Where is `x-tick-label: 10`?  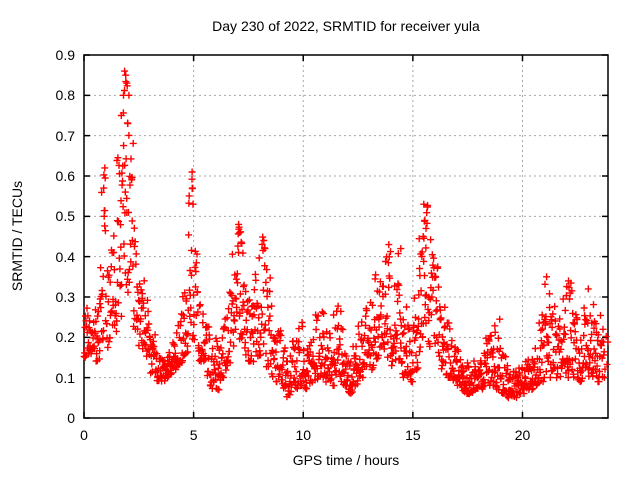
x-tick-label: 10 is located at coordinates (303, 435).